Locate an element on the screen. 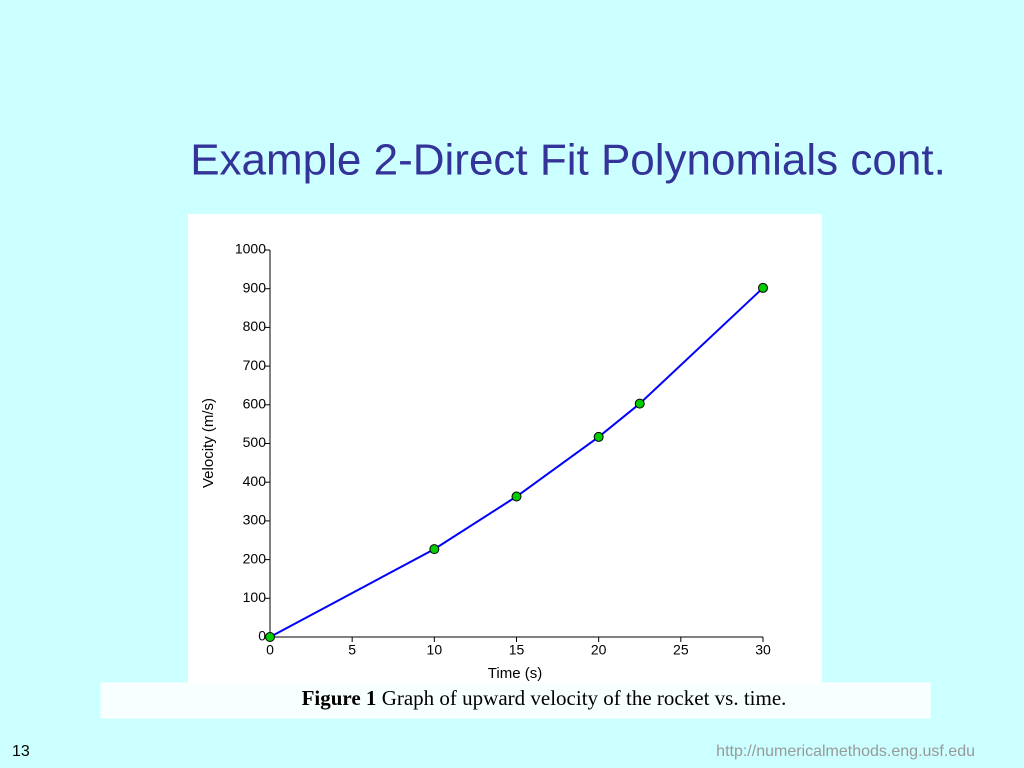 The height and width of the screenshot is (768, 1024). y-tick-label: 300 is located at coordinates (255, 520).